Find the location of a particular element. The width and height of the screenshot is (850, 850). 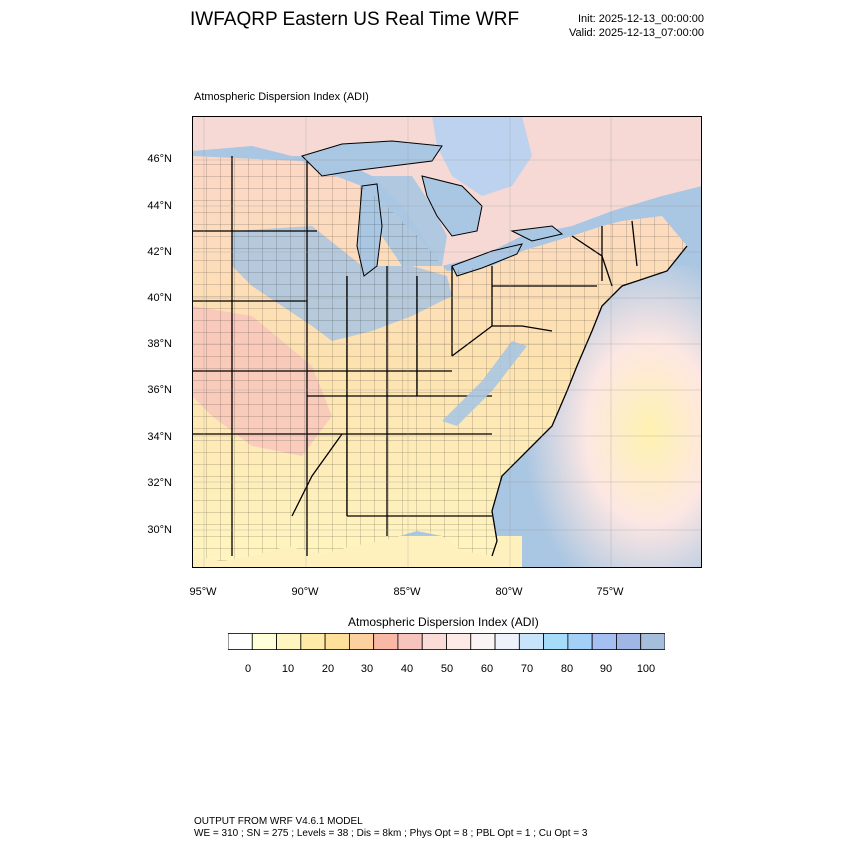

lake-superior is located at coordinates (372, 158).